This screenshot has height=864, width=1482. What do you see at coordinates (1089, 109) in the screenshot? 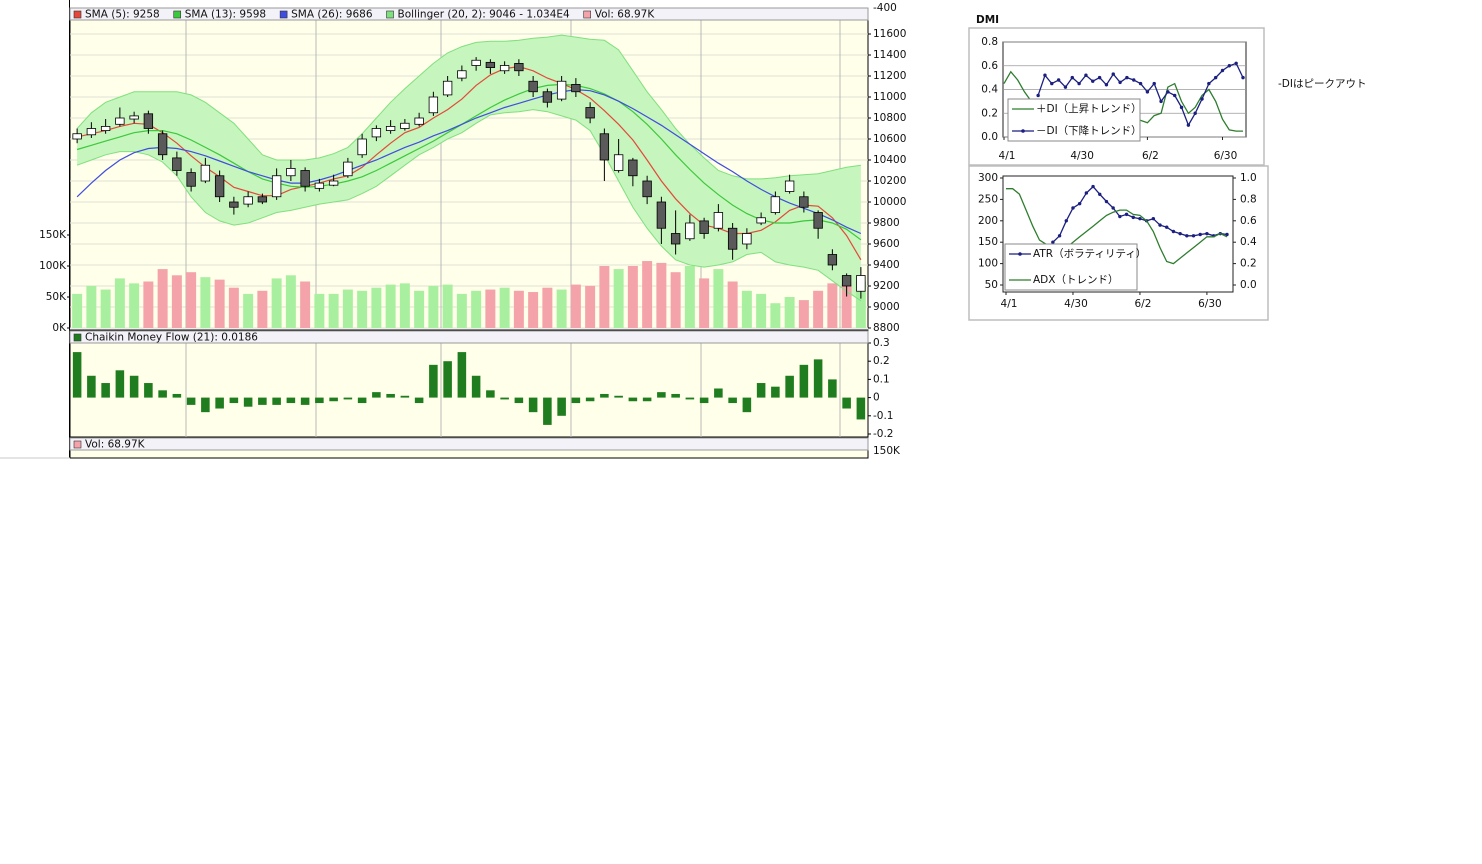
I see `legend-label: ＋DI（上昇トレンド）` at bounding box center [1089, 109].